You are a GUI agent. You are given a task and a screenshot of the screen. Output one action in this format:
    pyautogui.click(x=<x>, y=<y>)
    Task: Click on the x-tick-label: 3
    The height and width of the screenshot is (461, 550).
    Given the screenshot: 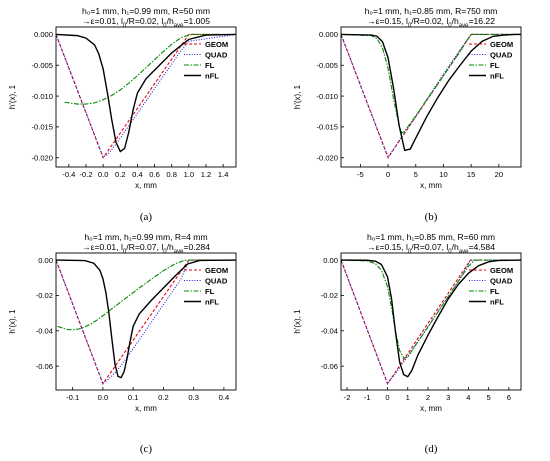 What is the action you would take?
    pyautogui.click(x=448, y=397)
    